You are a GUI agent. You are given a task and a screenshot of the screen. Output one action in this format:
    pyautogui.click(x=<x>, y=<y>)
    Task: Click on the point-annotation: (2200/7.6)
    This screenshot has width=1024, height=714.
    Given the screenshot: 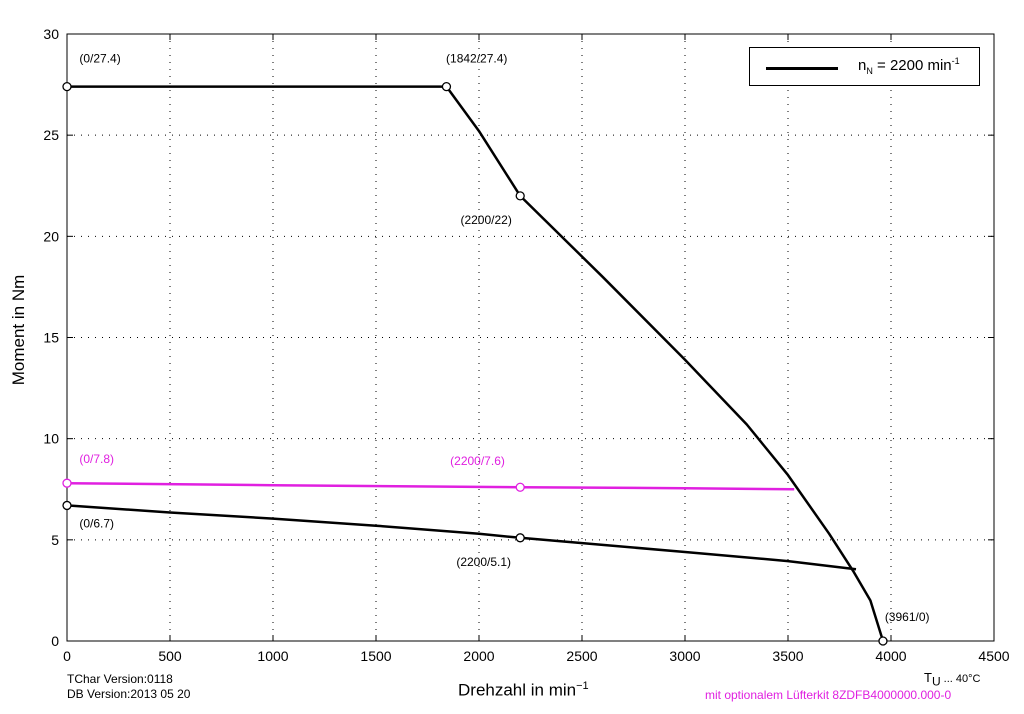 What is the action you would take?
    pyautogui.click(x=477, y=461)
    